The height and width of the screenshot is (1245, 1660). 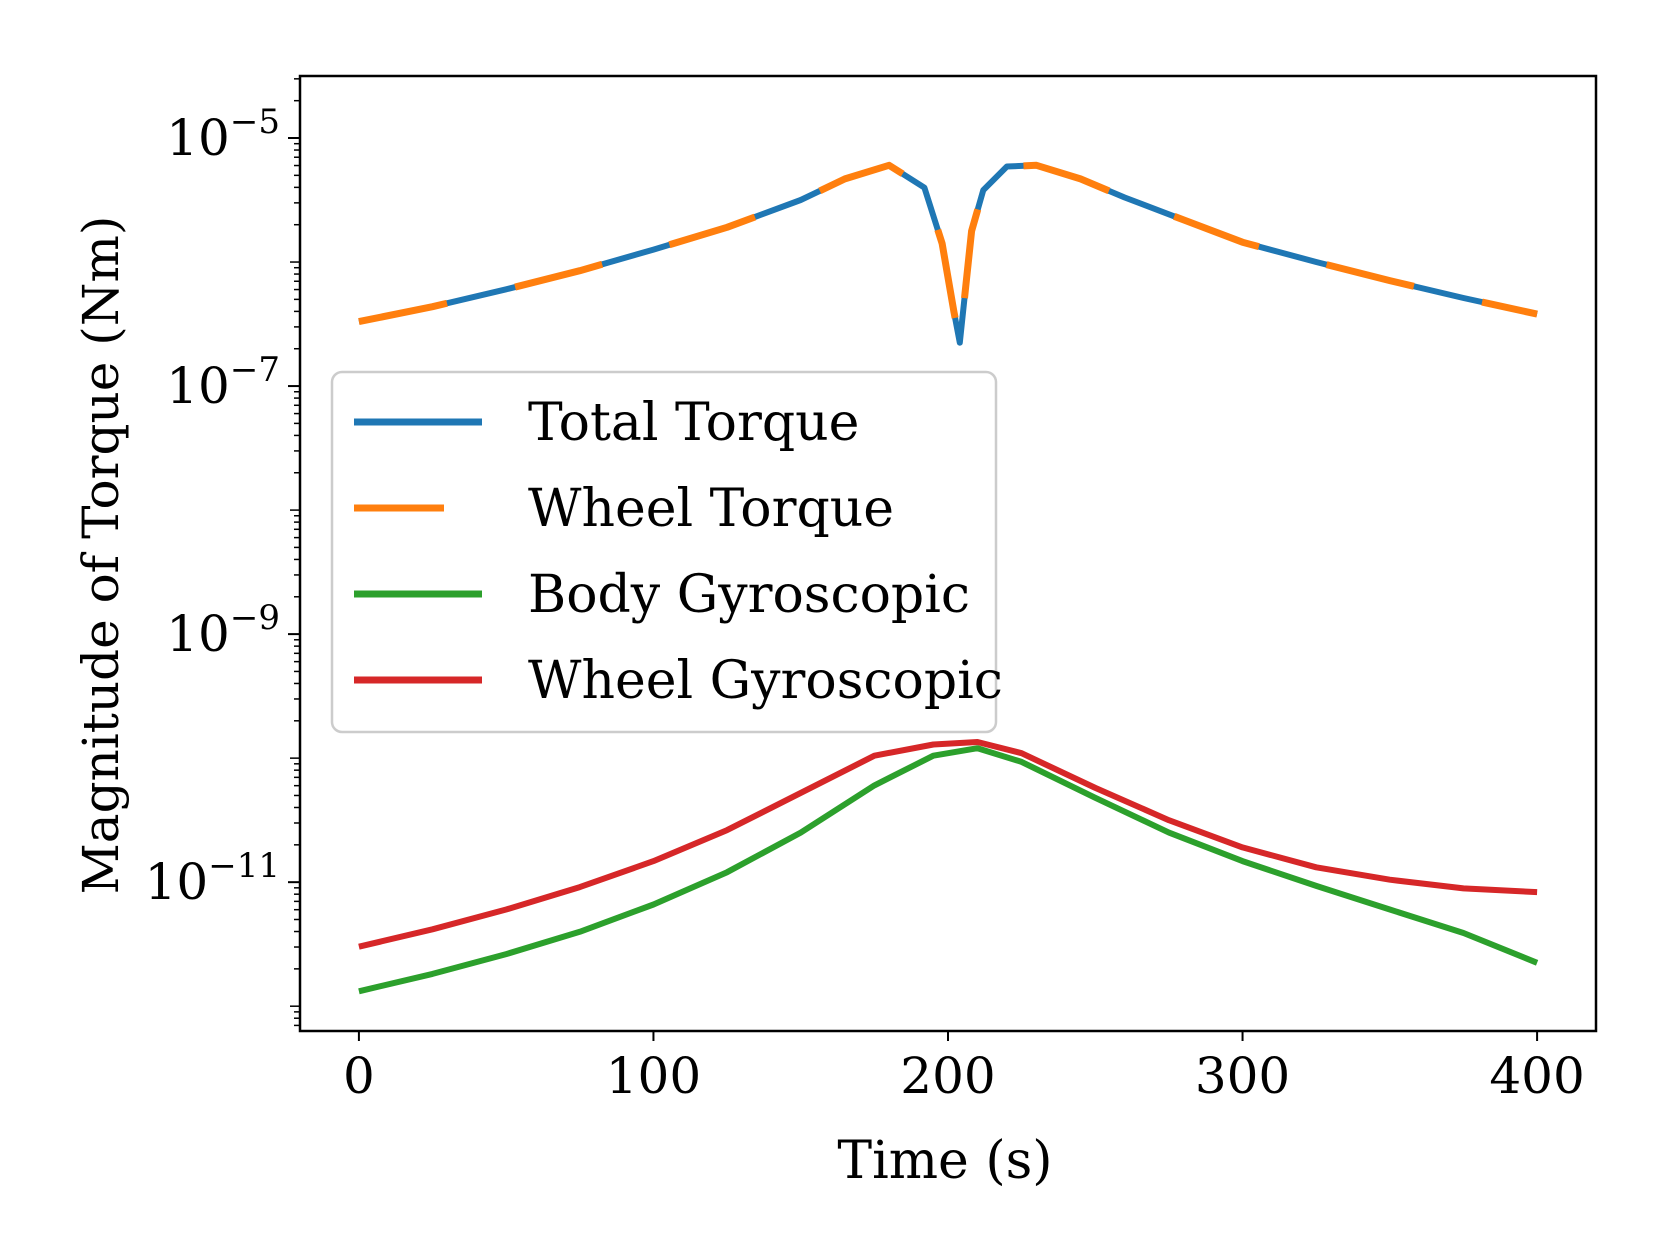 I want to click on legend-label-body-gyroscopic: Body Gyroscopic, so click(x=749, y=595).